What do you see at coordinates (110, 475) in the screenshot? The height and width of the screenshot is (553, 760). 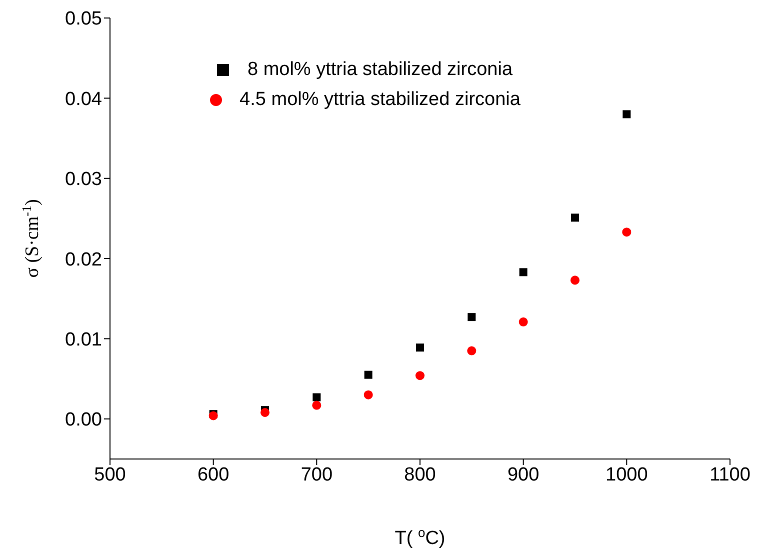 I see `x-tick-label: 500` at bounding box center [110, 475].